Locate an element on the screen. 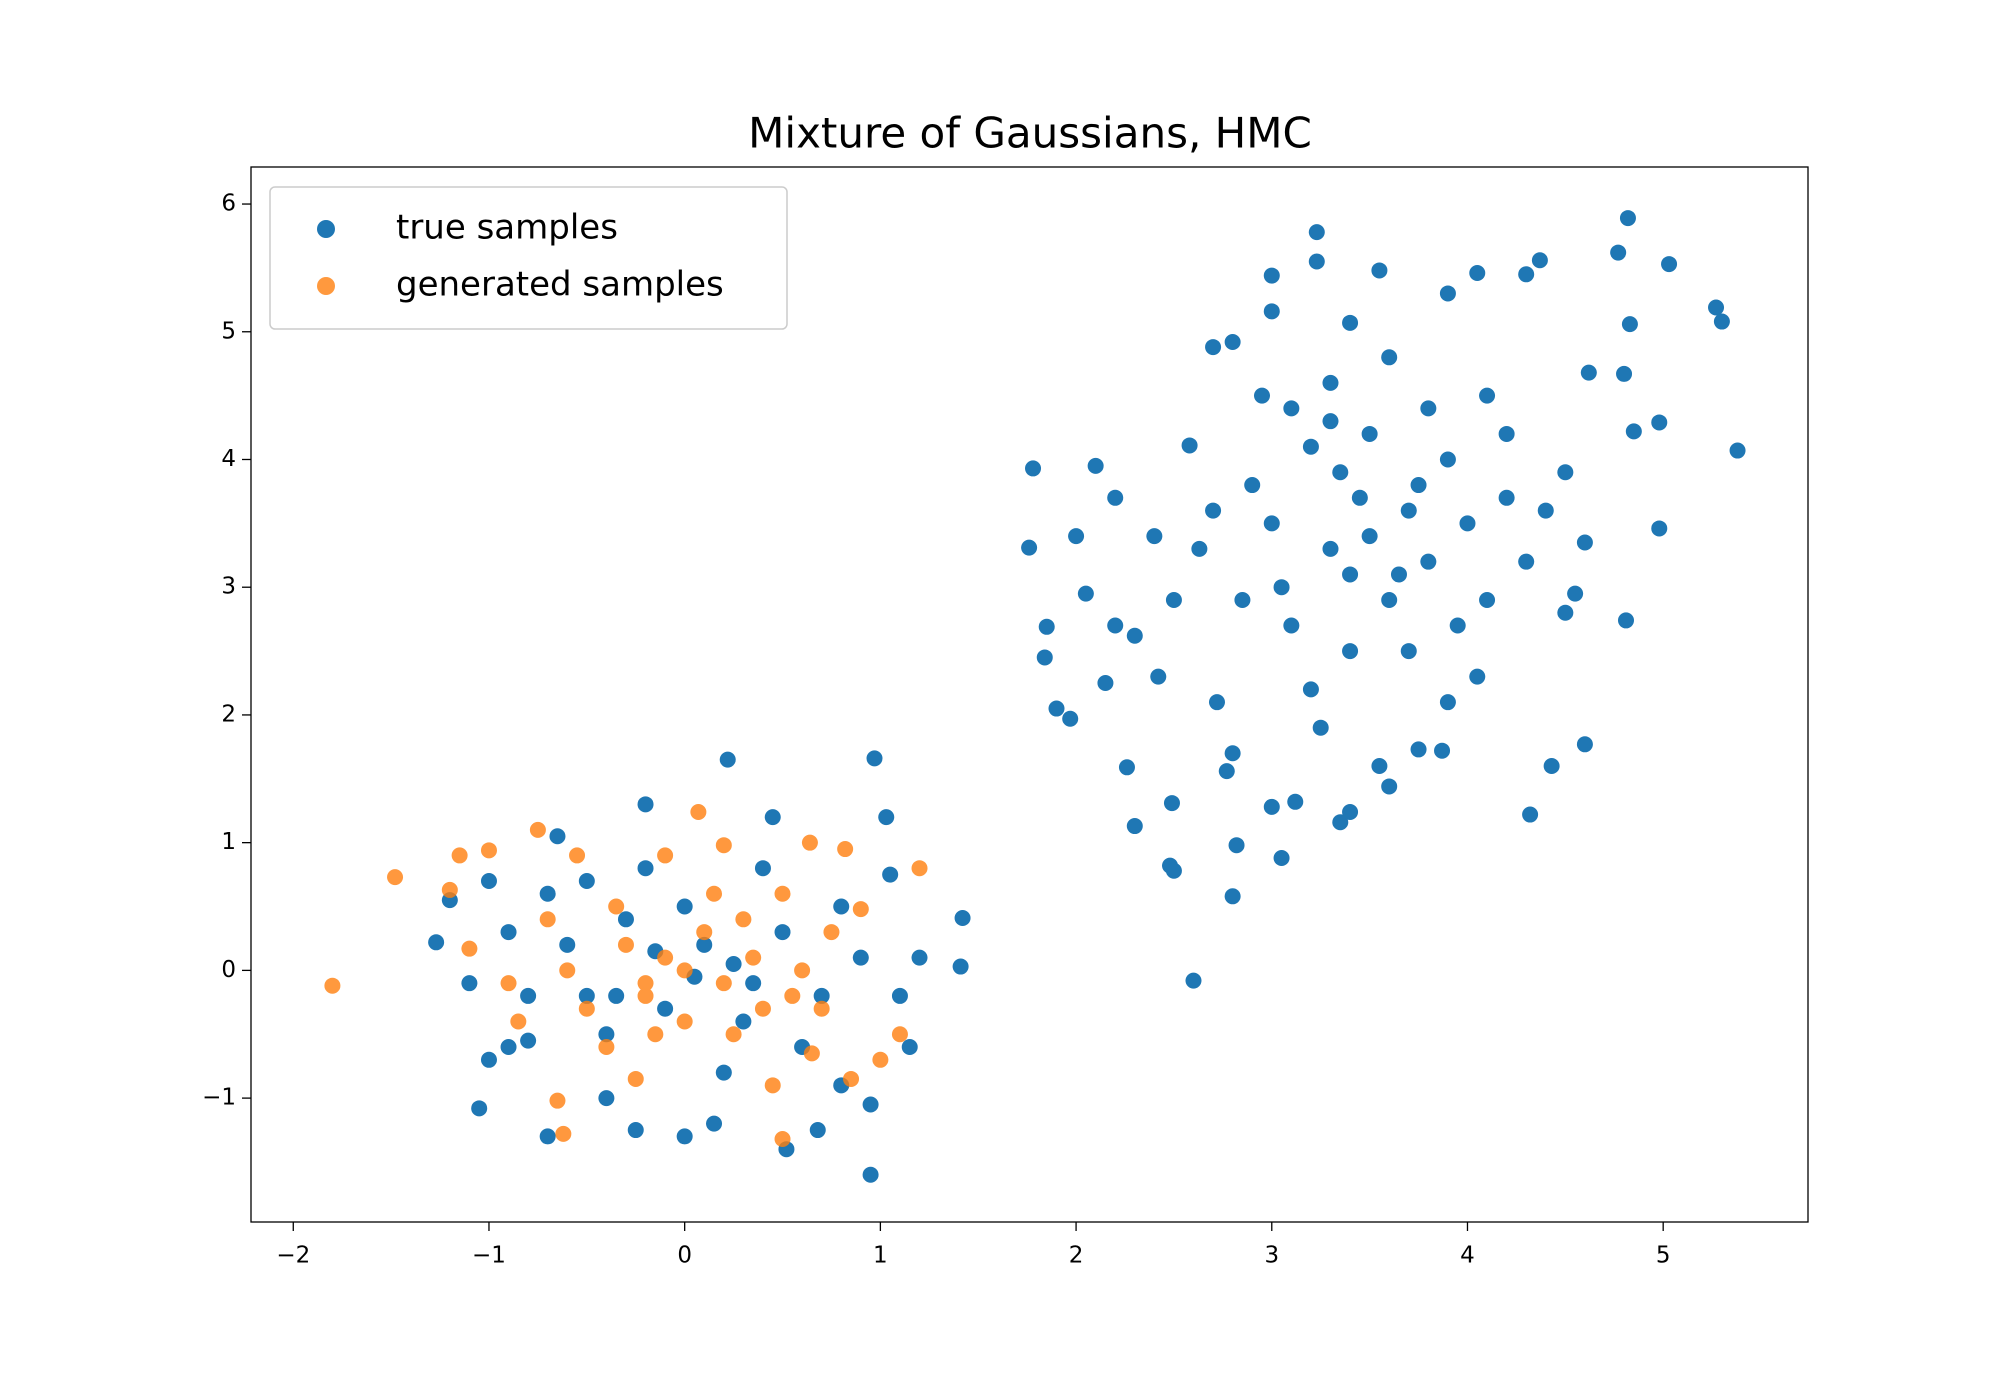 The width and height of the screenshot is (2000, 1400). y-tick-label: 4 is located at coordinates (228, 459).